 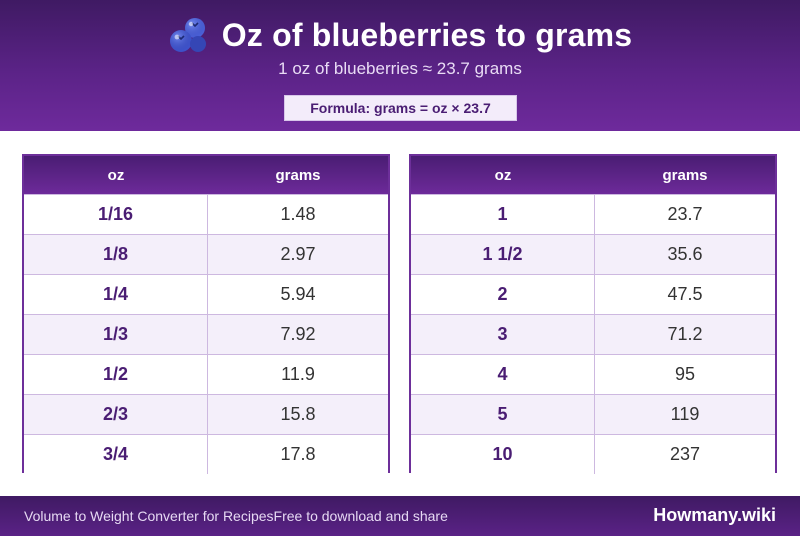 I want to click on table-row: 3/4 17.8, so click(x=206, y=454).